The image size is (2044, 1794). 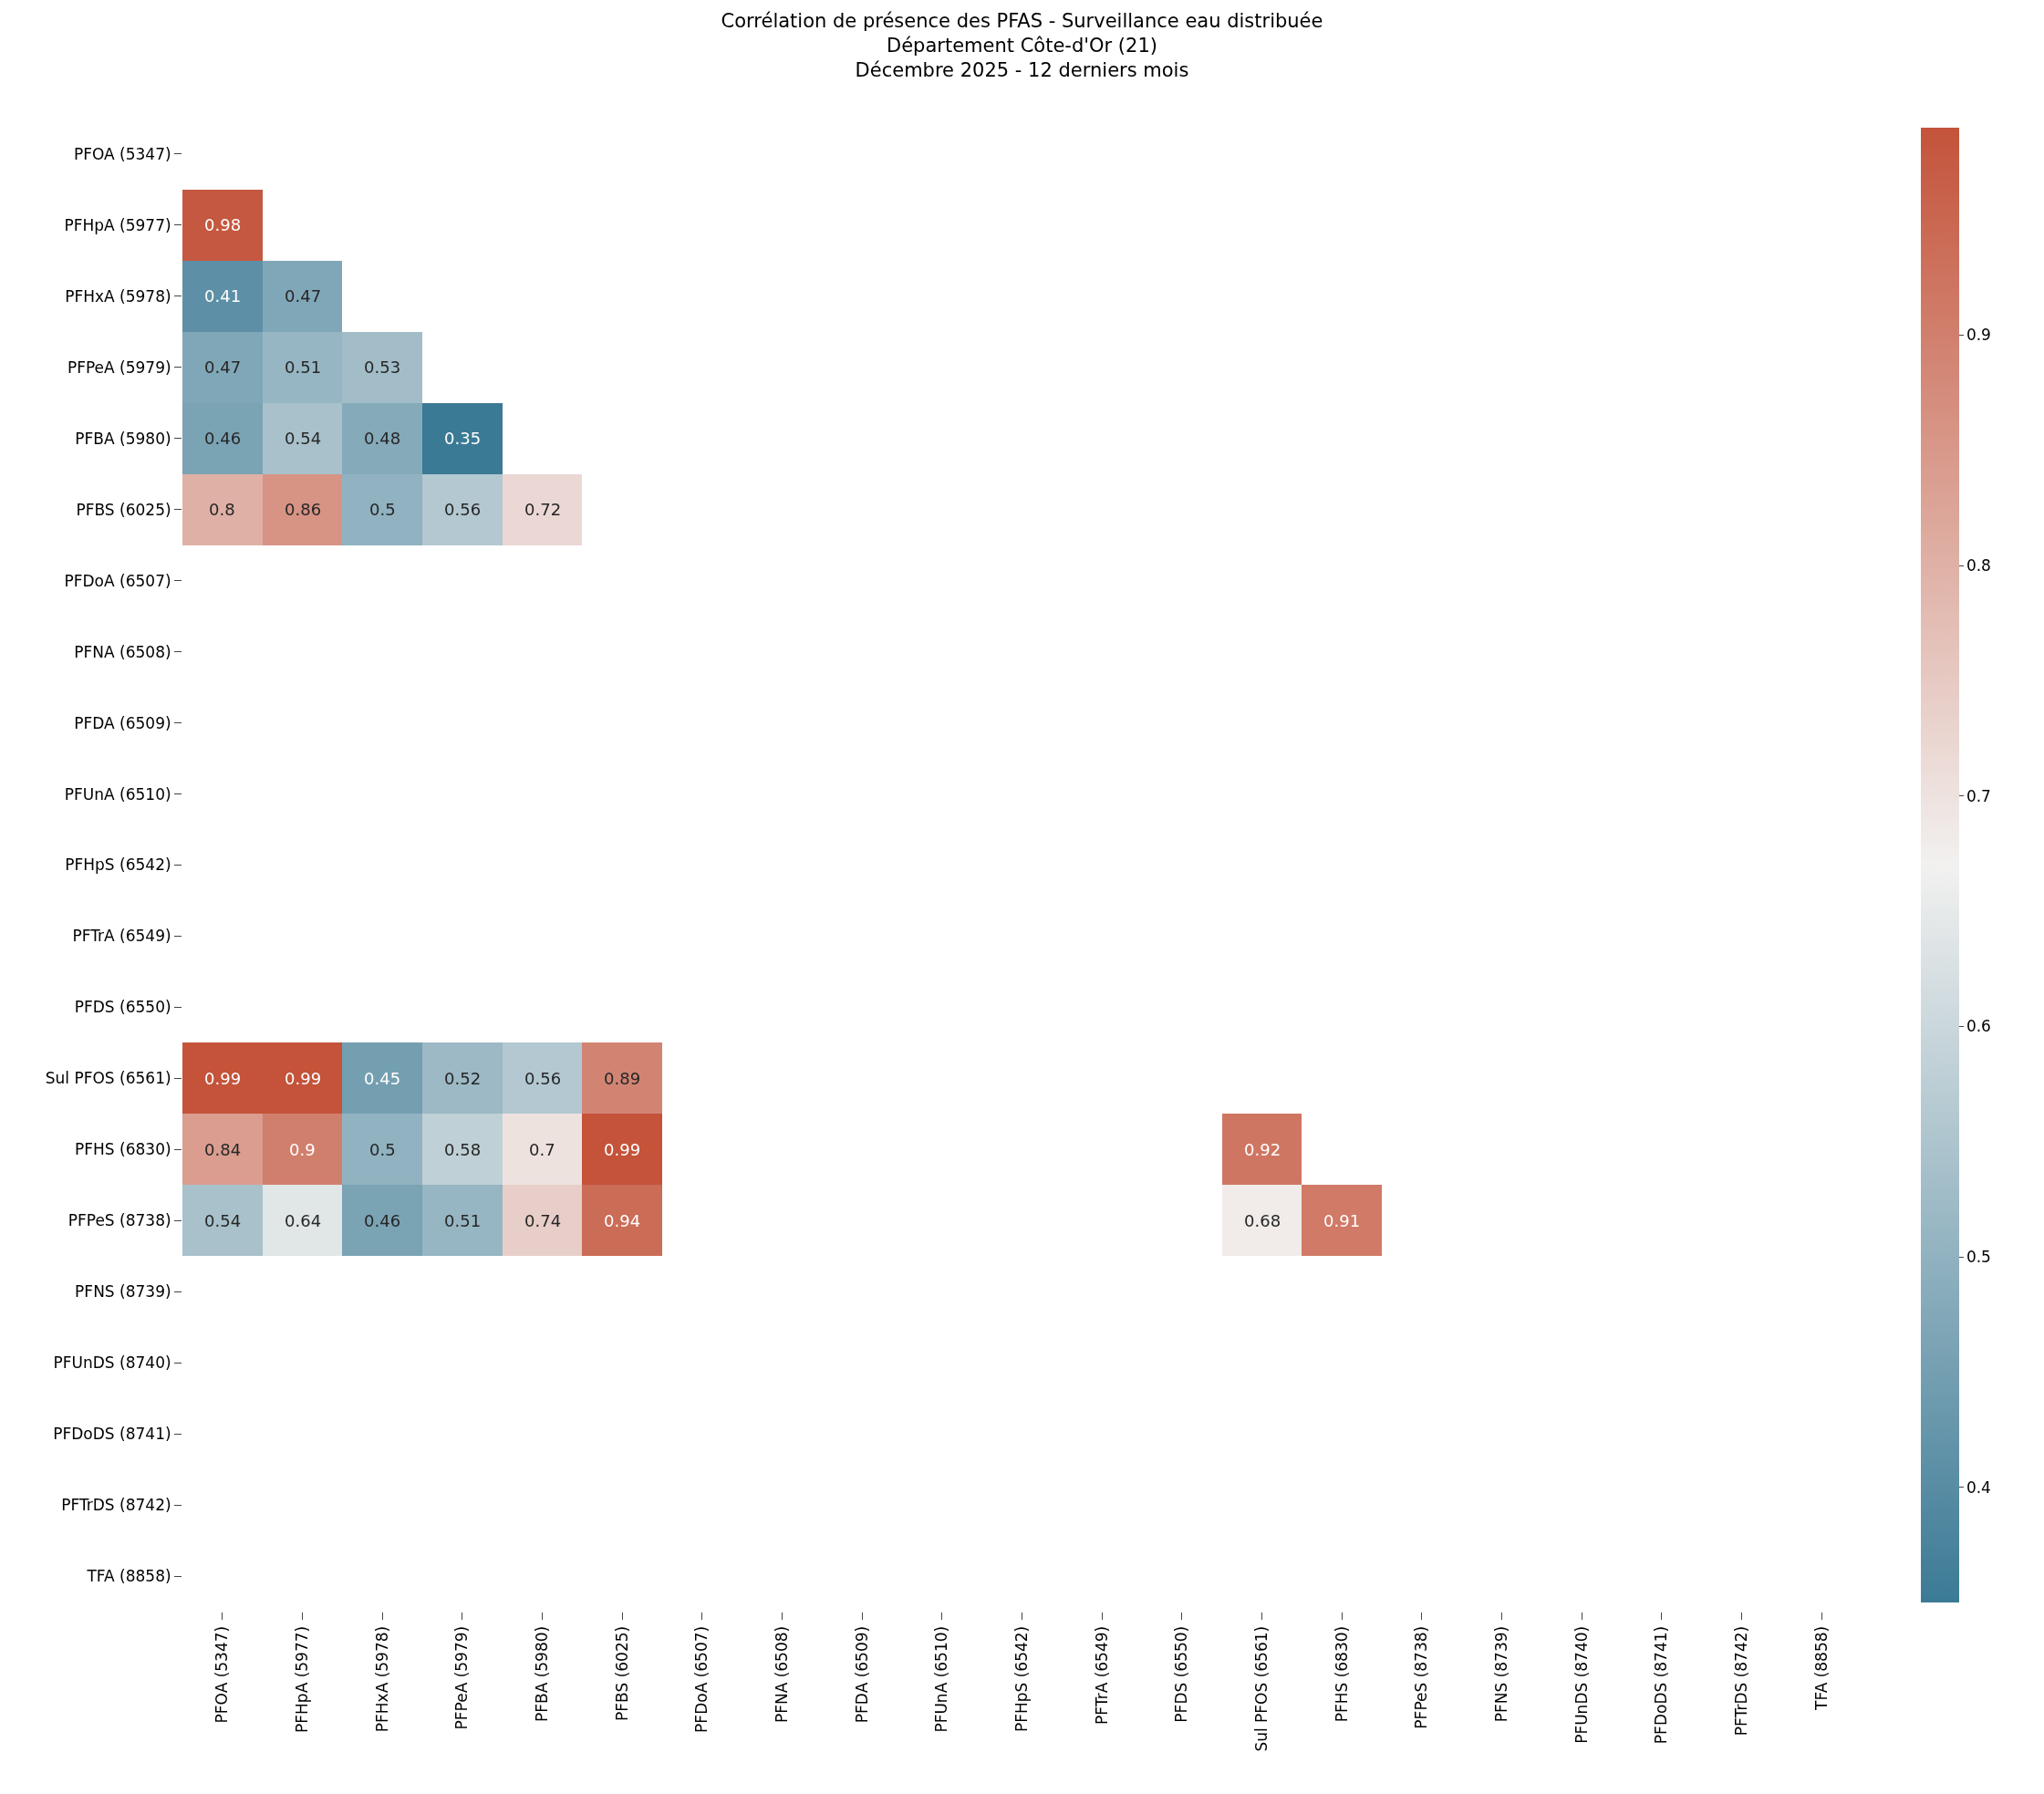 What do you see at coordinates (108, 1078) in the screenshot?
I see `y-tick-label: Sul PFOS (6561)` at bounding box center [108, 1078].